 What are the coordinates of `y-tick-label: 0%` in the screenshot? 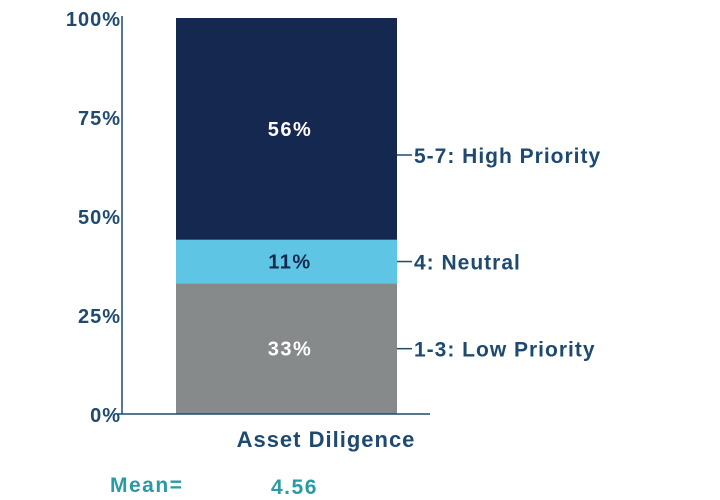 It's located at (105, 416).